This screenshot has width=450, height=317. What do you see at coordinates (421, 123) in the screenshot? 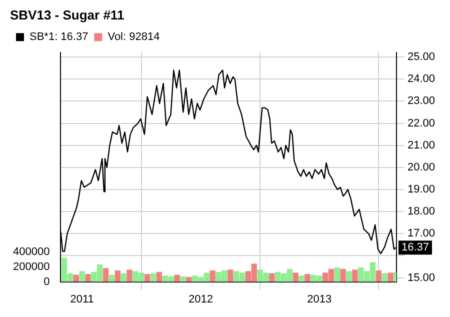
I see `y-tick-label: 22.00` at bounding box center [421, 123].